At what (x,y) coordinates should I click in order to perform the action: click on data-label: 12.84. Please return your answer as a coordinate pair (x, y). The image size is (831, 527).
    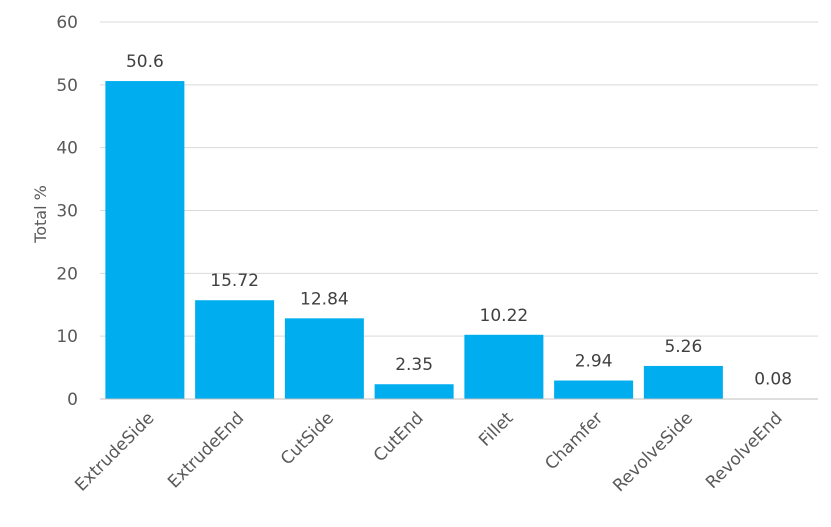
    Looking at the image, I should click on (324, 299).